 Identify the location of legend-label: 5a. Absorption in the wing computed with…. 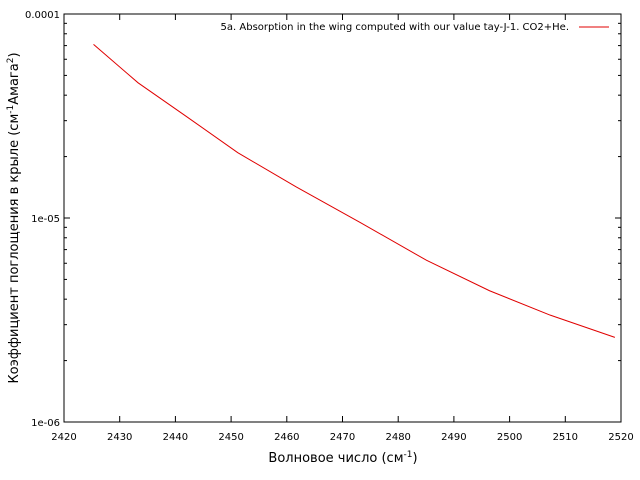
(395, 27).